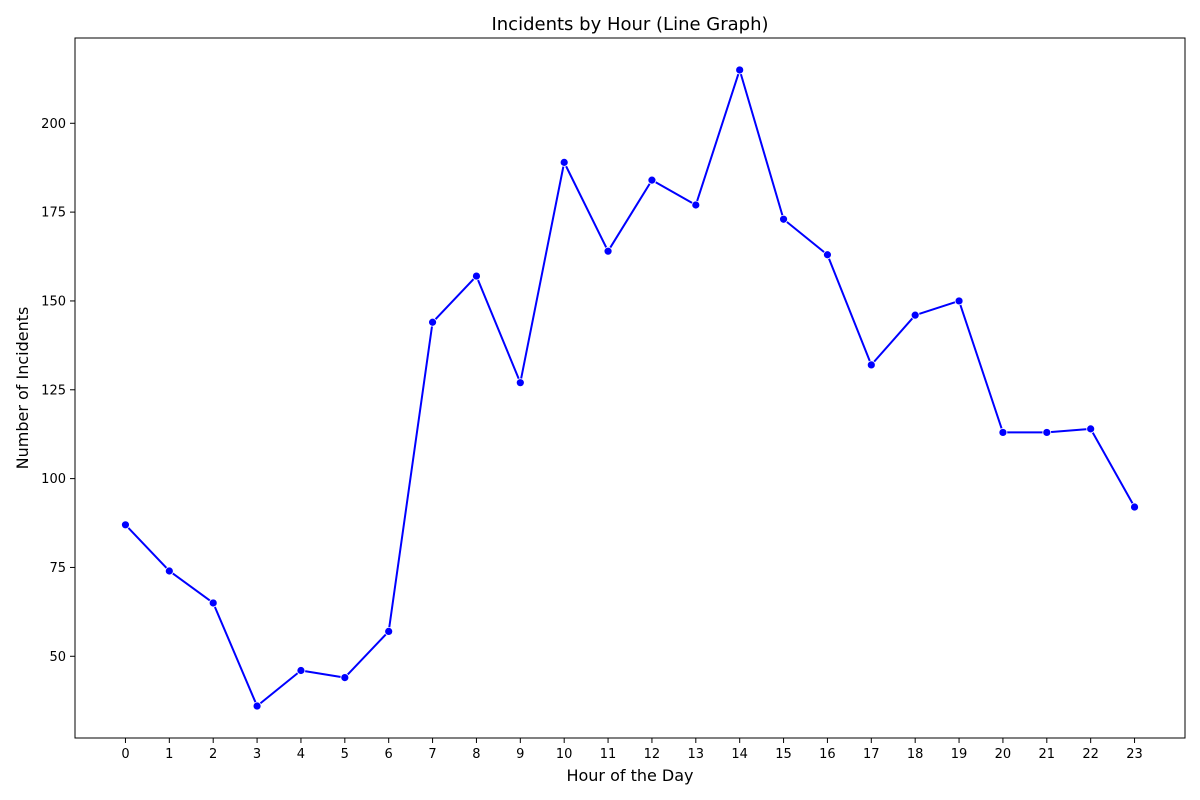 This screenshot has width=1200, height=800. What do you see at coordinates (959, 754) in the screenshot?
I see `x-tick-label: 19` at bounding box center [959, 754].